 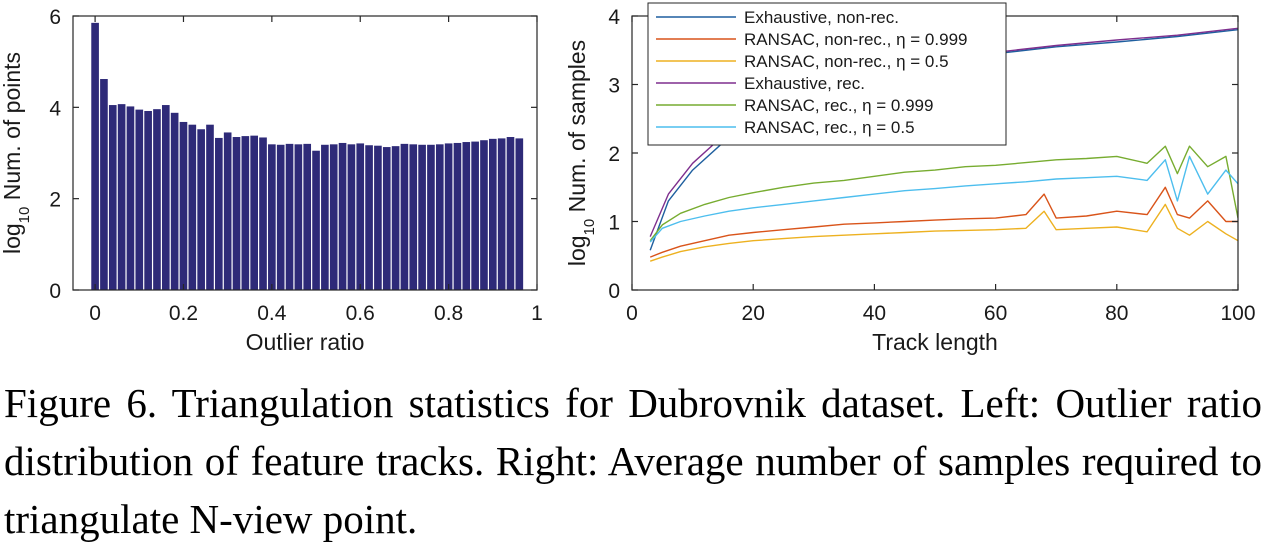 What do you see at coordinates (855, 39) in the screenshot?
I see `legend-label: RANSAC, non-rec., η = 0.999` at bounding box center [855, 39].